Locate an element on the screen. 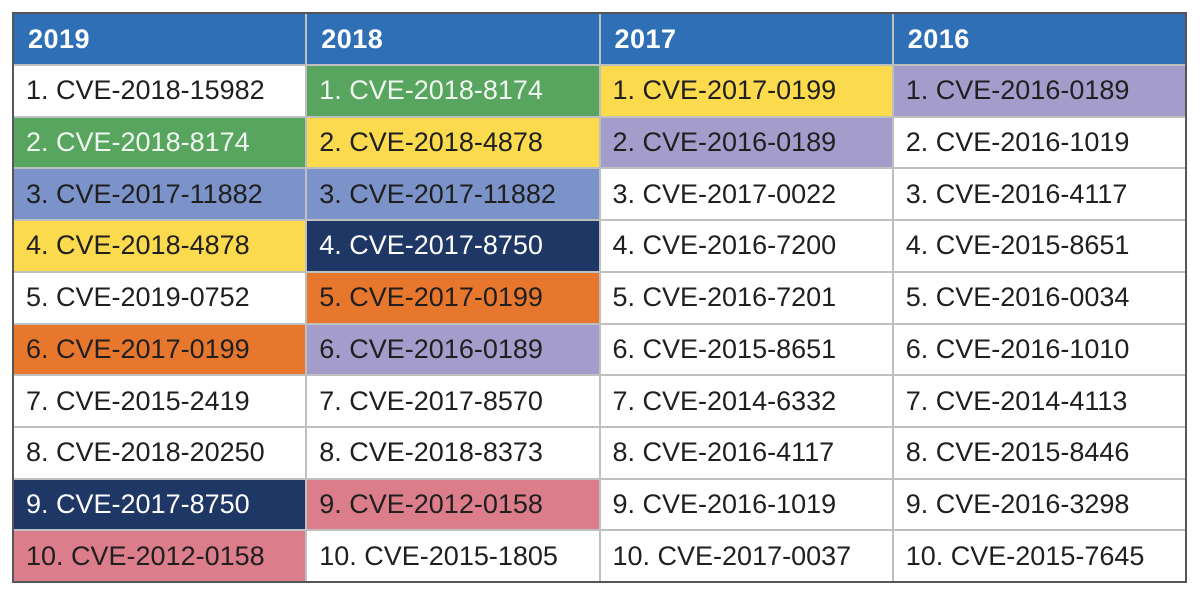 This screenshot has width=1200, height=596. table-cell: 2. CVE-2016-0189 is located at coordinates (746, 142).